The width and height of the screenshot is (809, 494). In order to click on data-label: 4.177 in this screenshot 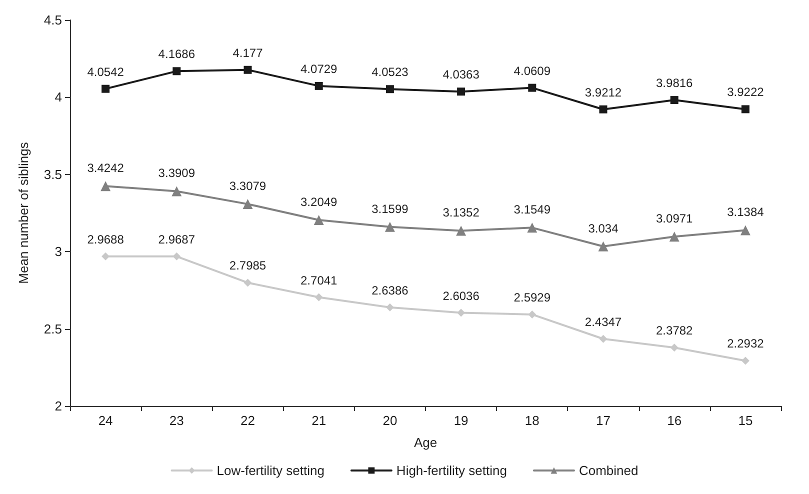, I will do `click(248, 53)`.